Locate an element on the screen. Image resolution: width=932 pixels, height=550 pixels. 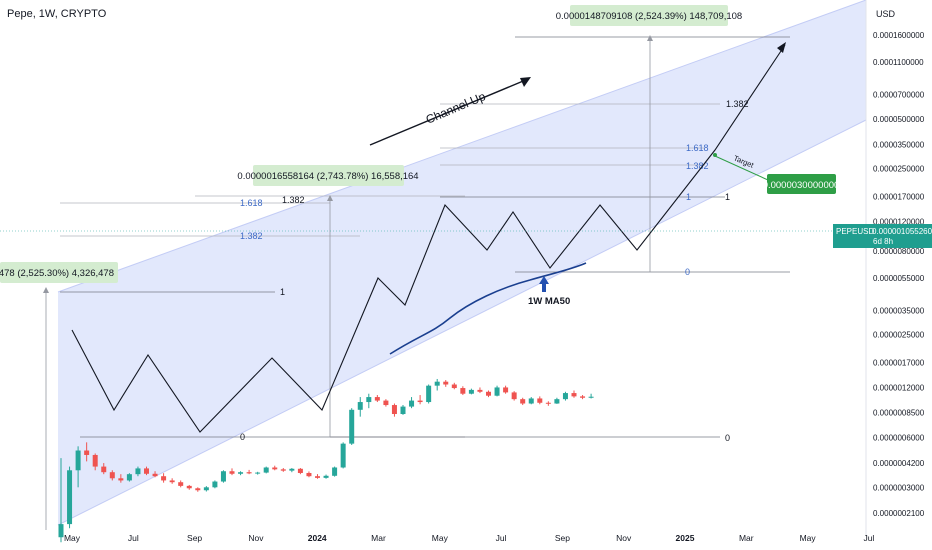
price-label-symbol: PEPEUSD is located at coordinates (855, 231).